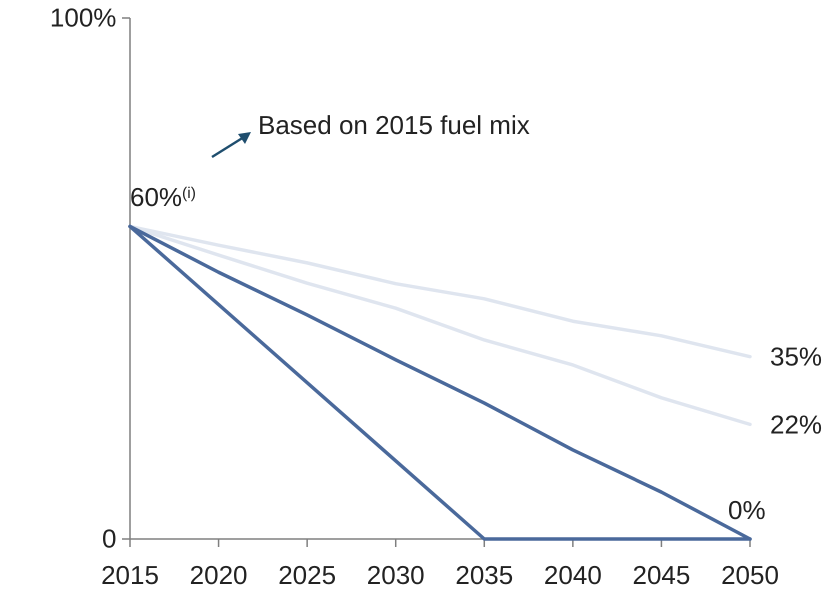 The image size is (837, 604). I want to click on data-label: 0%, so click(747, 510).